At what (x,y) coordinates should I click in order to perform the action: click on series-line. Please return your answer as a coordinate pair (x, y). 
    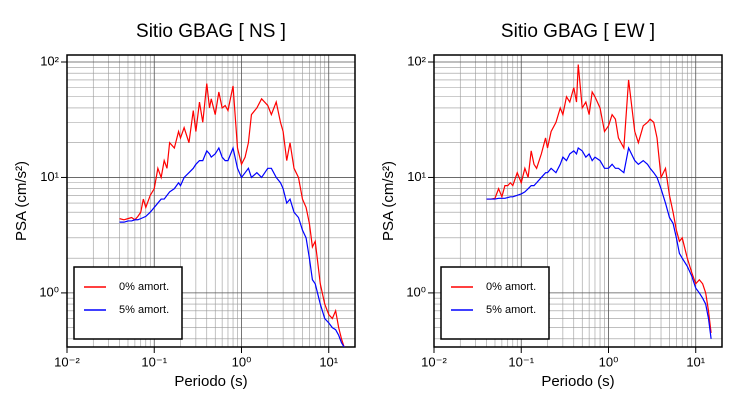
    Looking at the image, I should click on (599, 242).